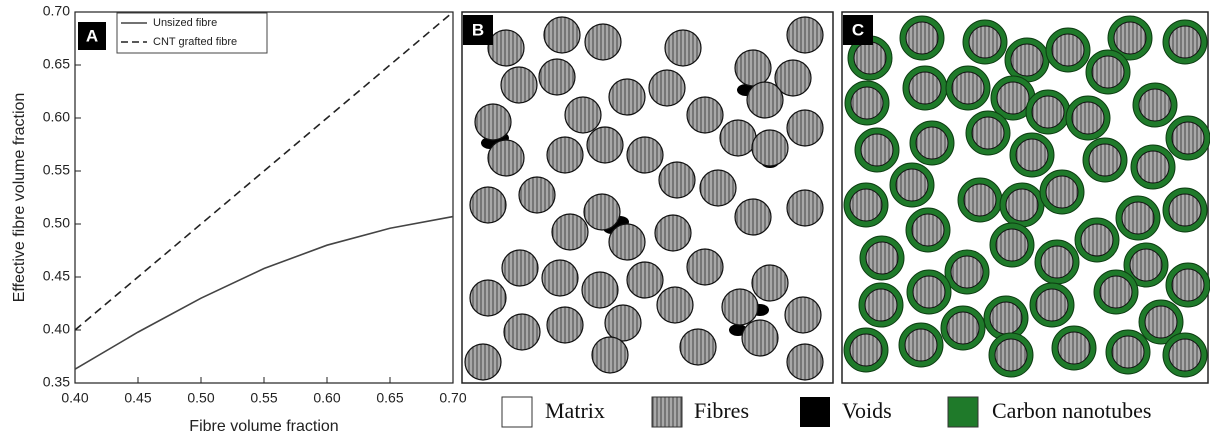 This screenshot has width=1210, height=439. I want to click on legend-text: Fibres, so click(721, 410).